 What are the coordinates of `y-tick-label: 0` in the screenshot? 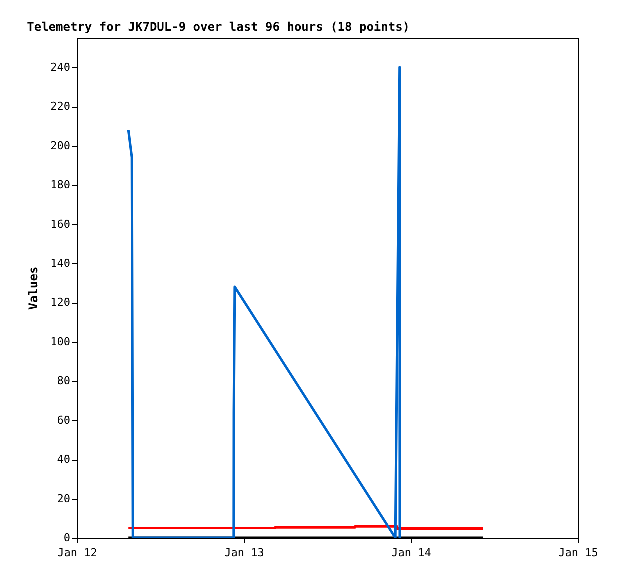 It's located at (67, 538).